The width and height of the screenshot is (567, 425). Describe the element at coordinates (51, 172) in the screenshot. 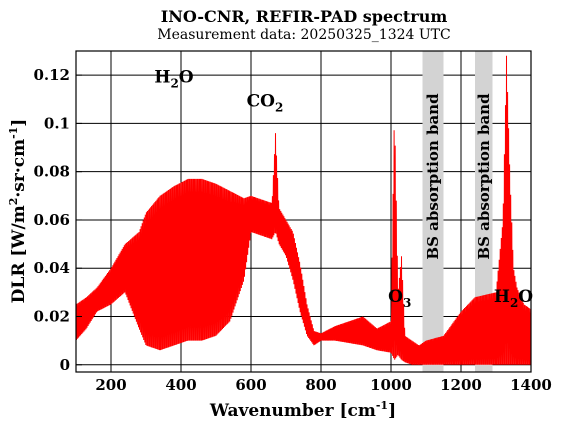

I see `y-tick-label: 0.08` at that location.